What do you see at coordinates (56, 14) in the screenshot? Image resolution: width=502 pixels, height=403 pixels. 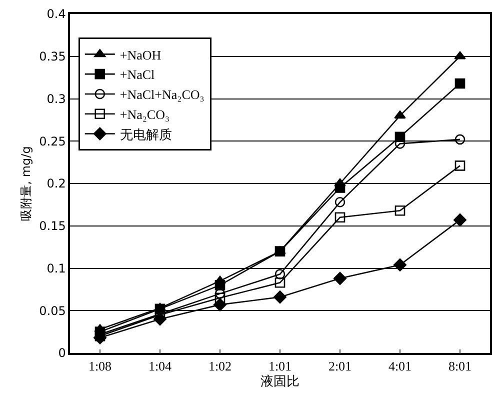 I see `y-tick-label: 0.4` at bounding box center [56, 14].